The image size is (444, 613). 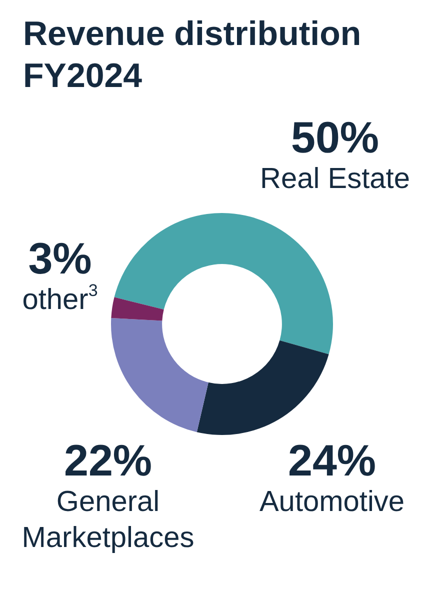 What do you see at coordinates (108, 520) in the screenshot?
I see `slice-label: General Marketplaces` at bounding box center [108, 520].